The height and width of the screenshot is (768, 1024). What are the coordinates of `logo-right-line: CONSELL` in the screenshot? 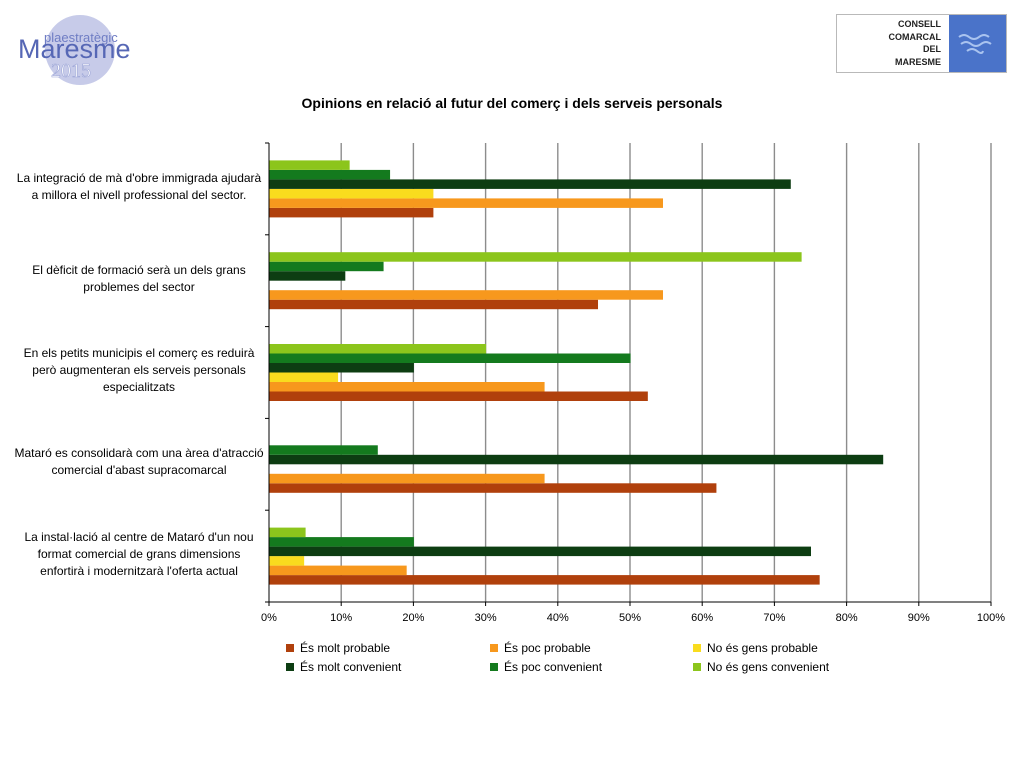 It's located at (919, 24).